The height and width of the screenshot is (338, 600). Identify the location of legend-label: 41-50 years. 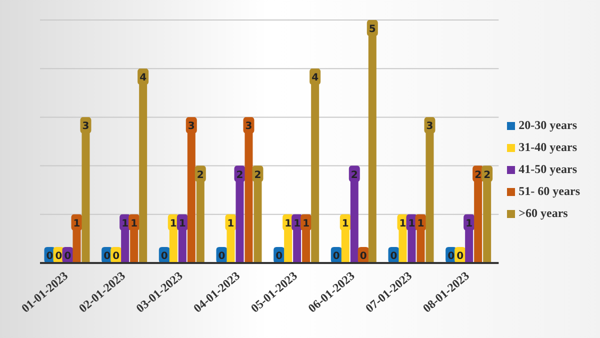
(547, 169).